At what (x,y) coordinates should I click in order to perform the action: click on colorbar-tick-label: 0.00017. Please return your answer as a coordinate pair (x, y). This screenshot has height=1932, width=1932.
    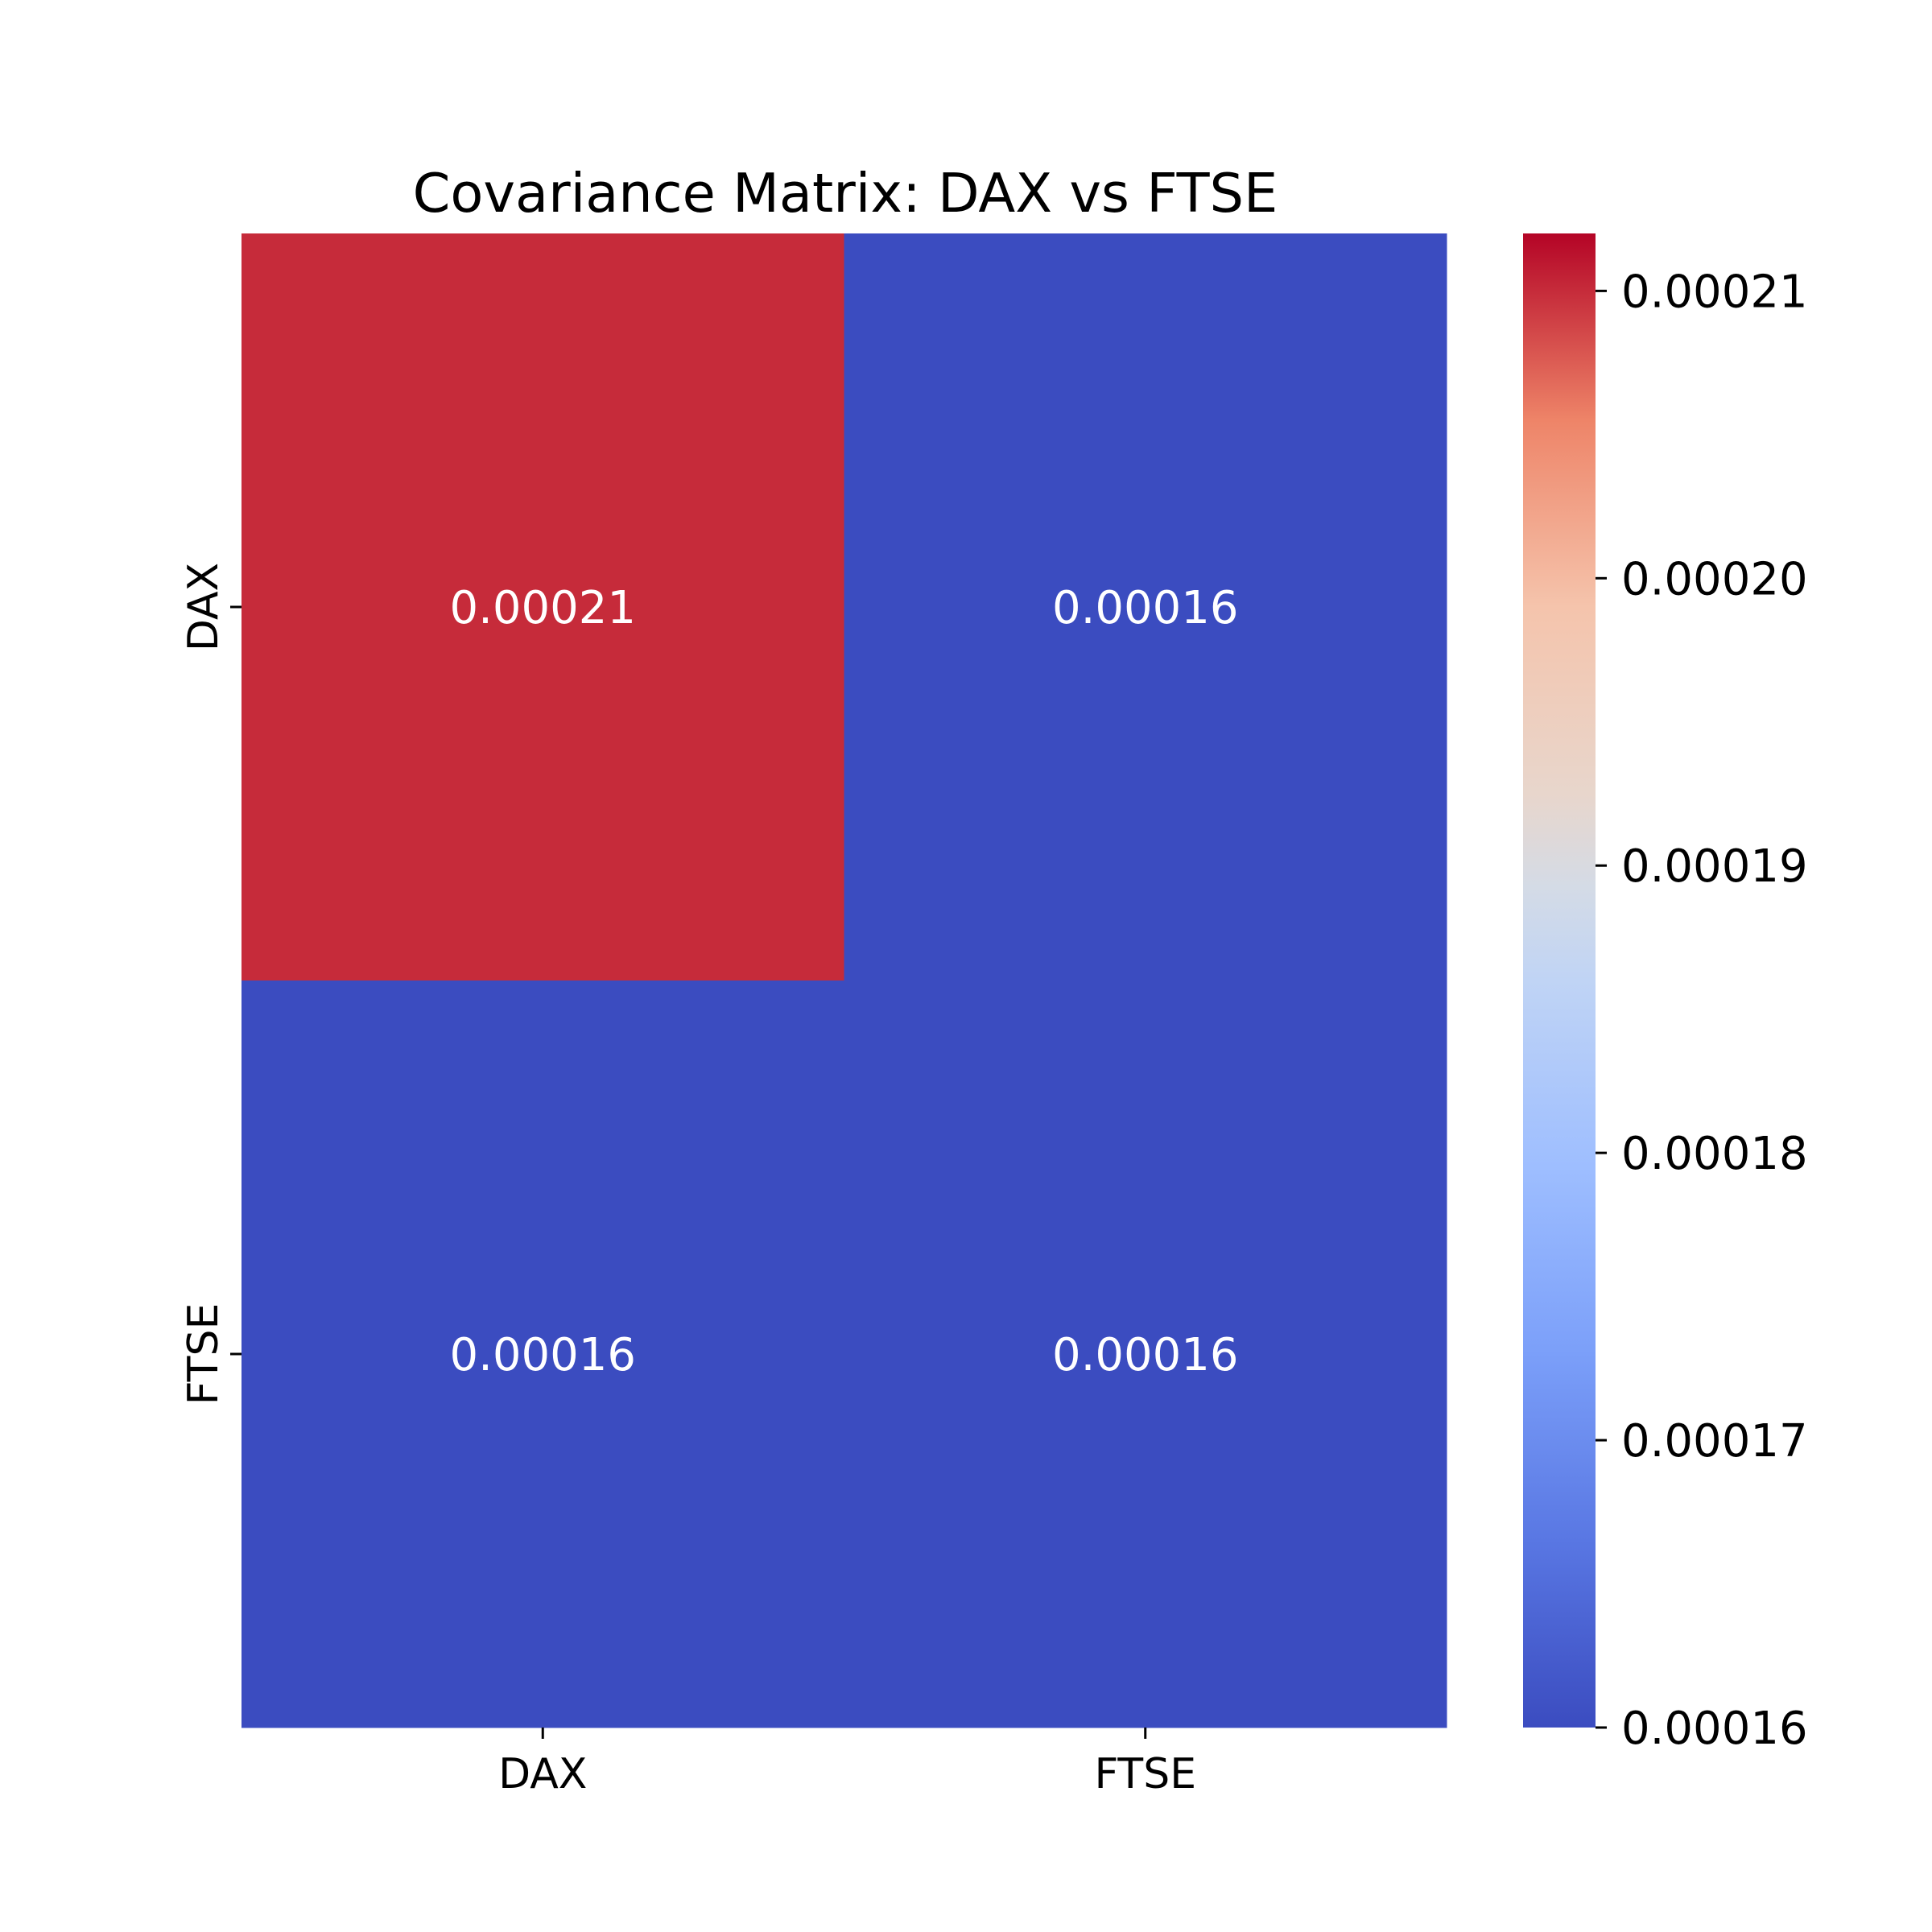
    Looking at the image, I should click on (1714, 1441).